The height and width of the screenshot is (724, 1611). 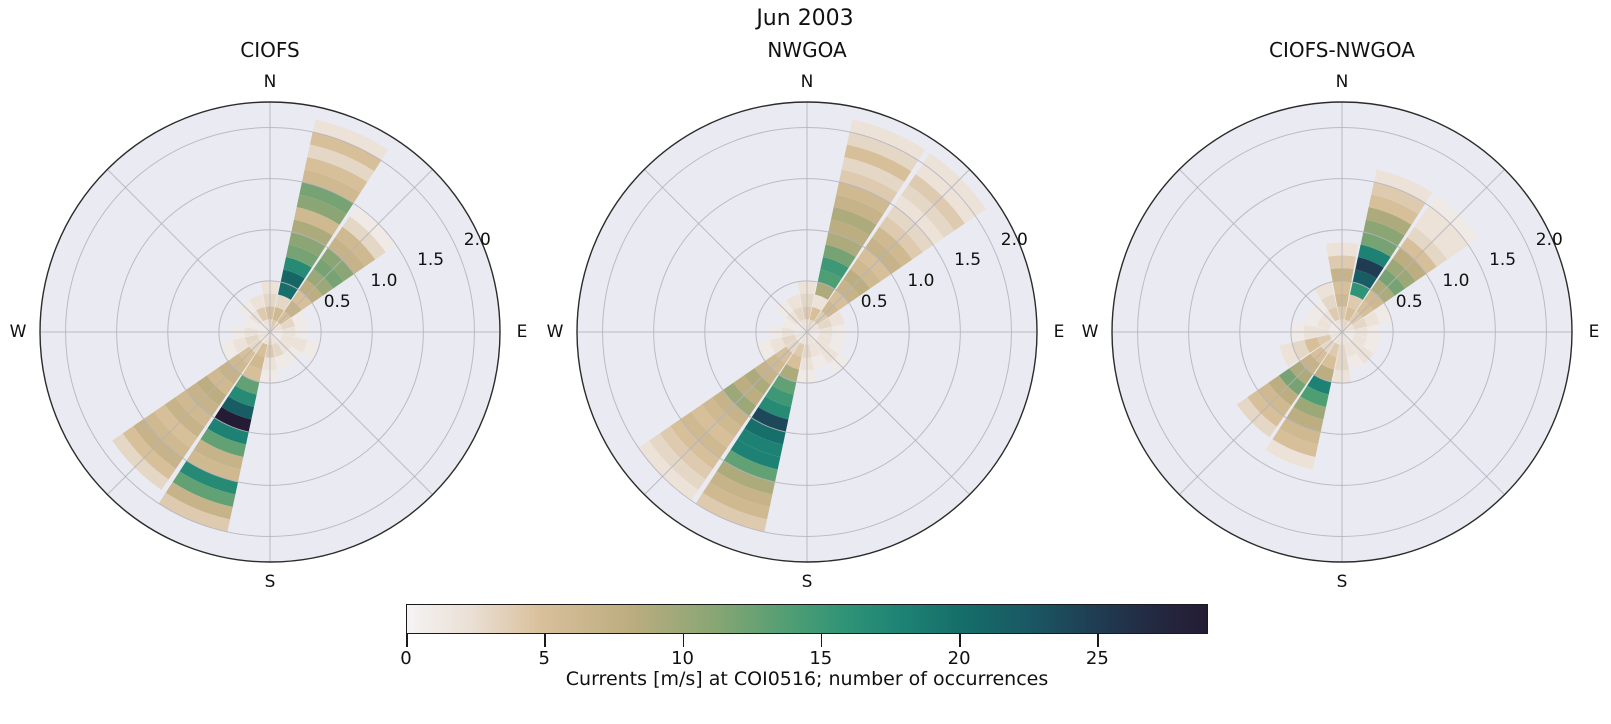 What do you see at coordinates (1097, 658) in the screenshot?
I see `colorbar-tick-label: 25` at bounding box center [1097, 658].